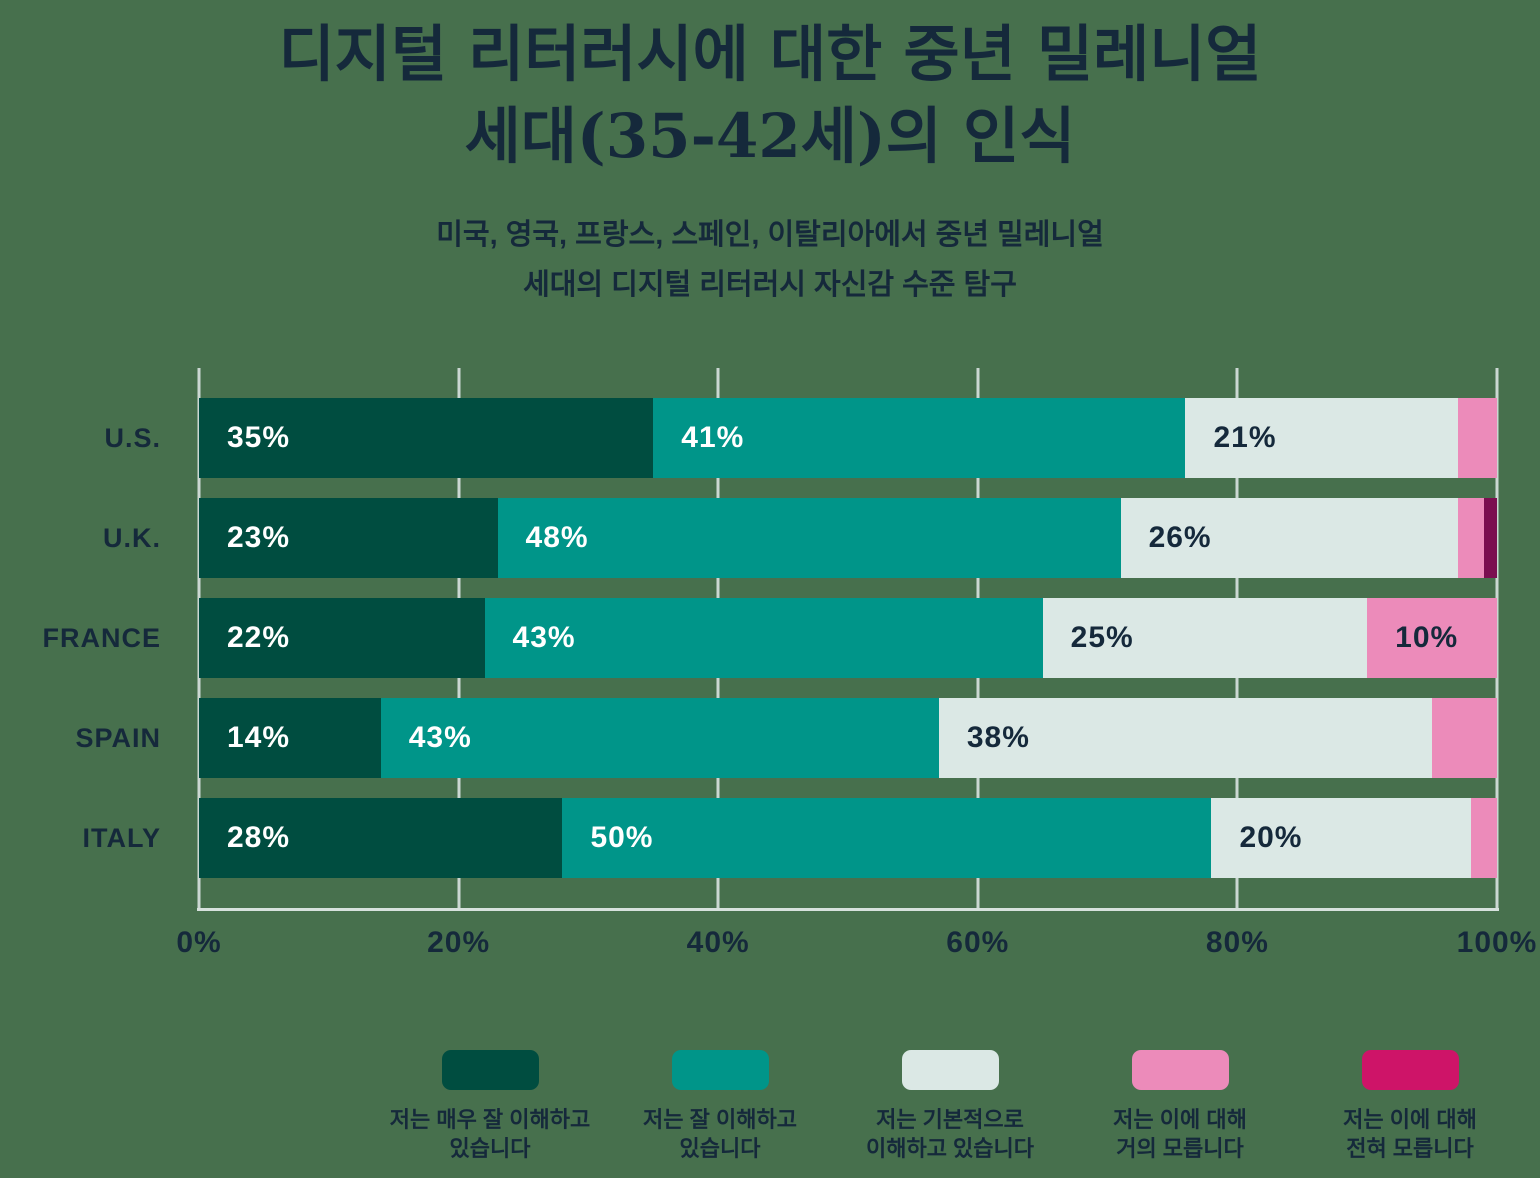 This screenshot has height=1178, width=1540. I want to click on legend-label: 저는 기본적으로 이해하고 있습니다, so click(950, 1134).